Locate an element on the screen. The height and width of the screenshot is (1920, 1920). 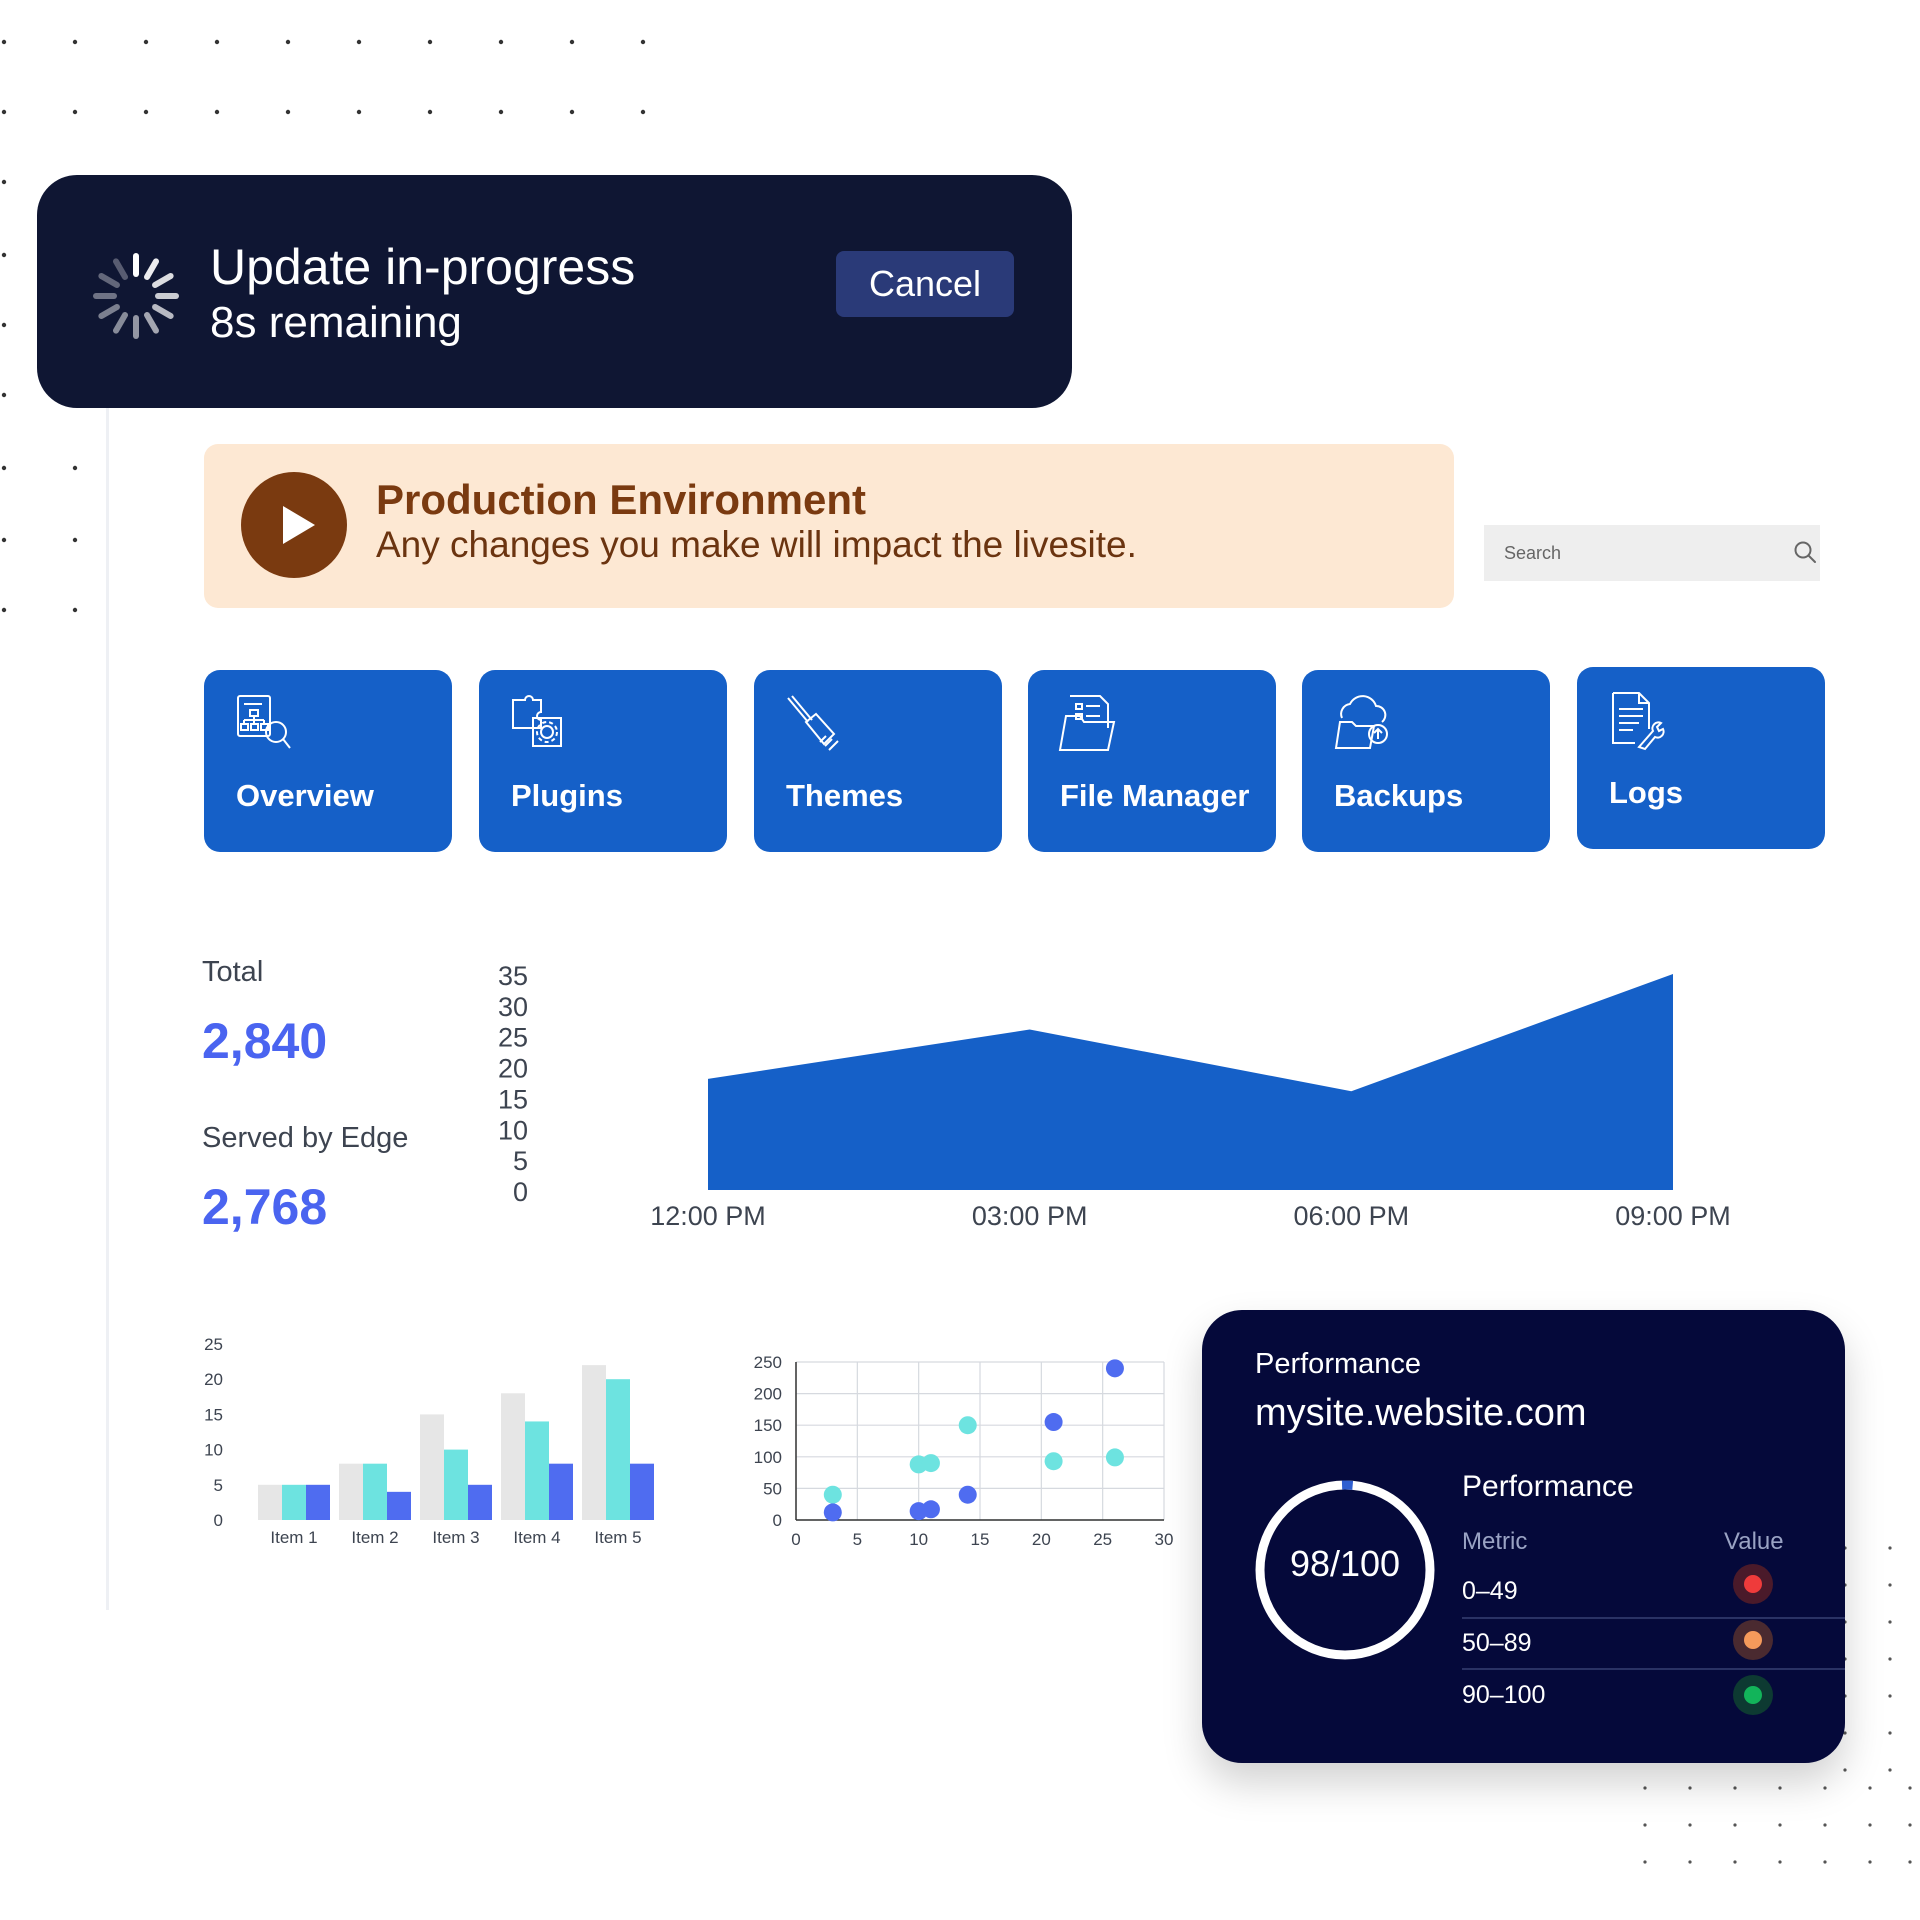
value-column-header: Value is located at coordinates (1754, 1541).